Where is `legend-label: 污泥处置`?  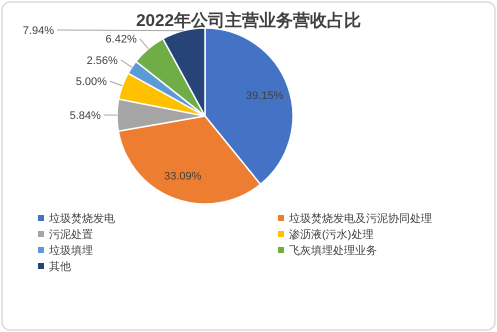
legend-label: 污泥处置 is located at coordinates (71, 234).